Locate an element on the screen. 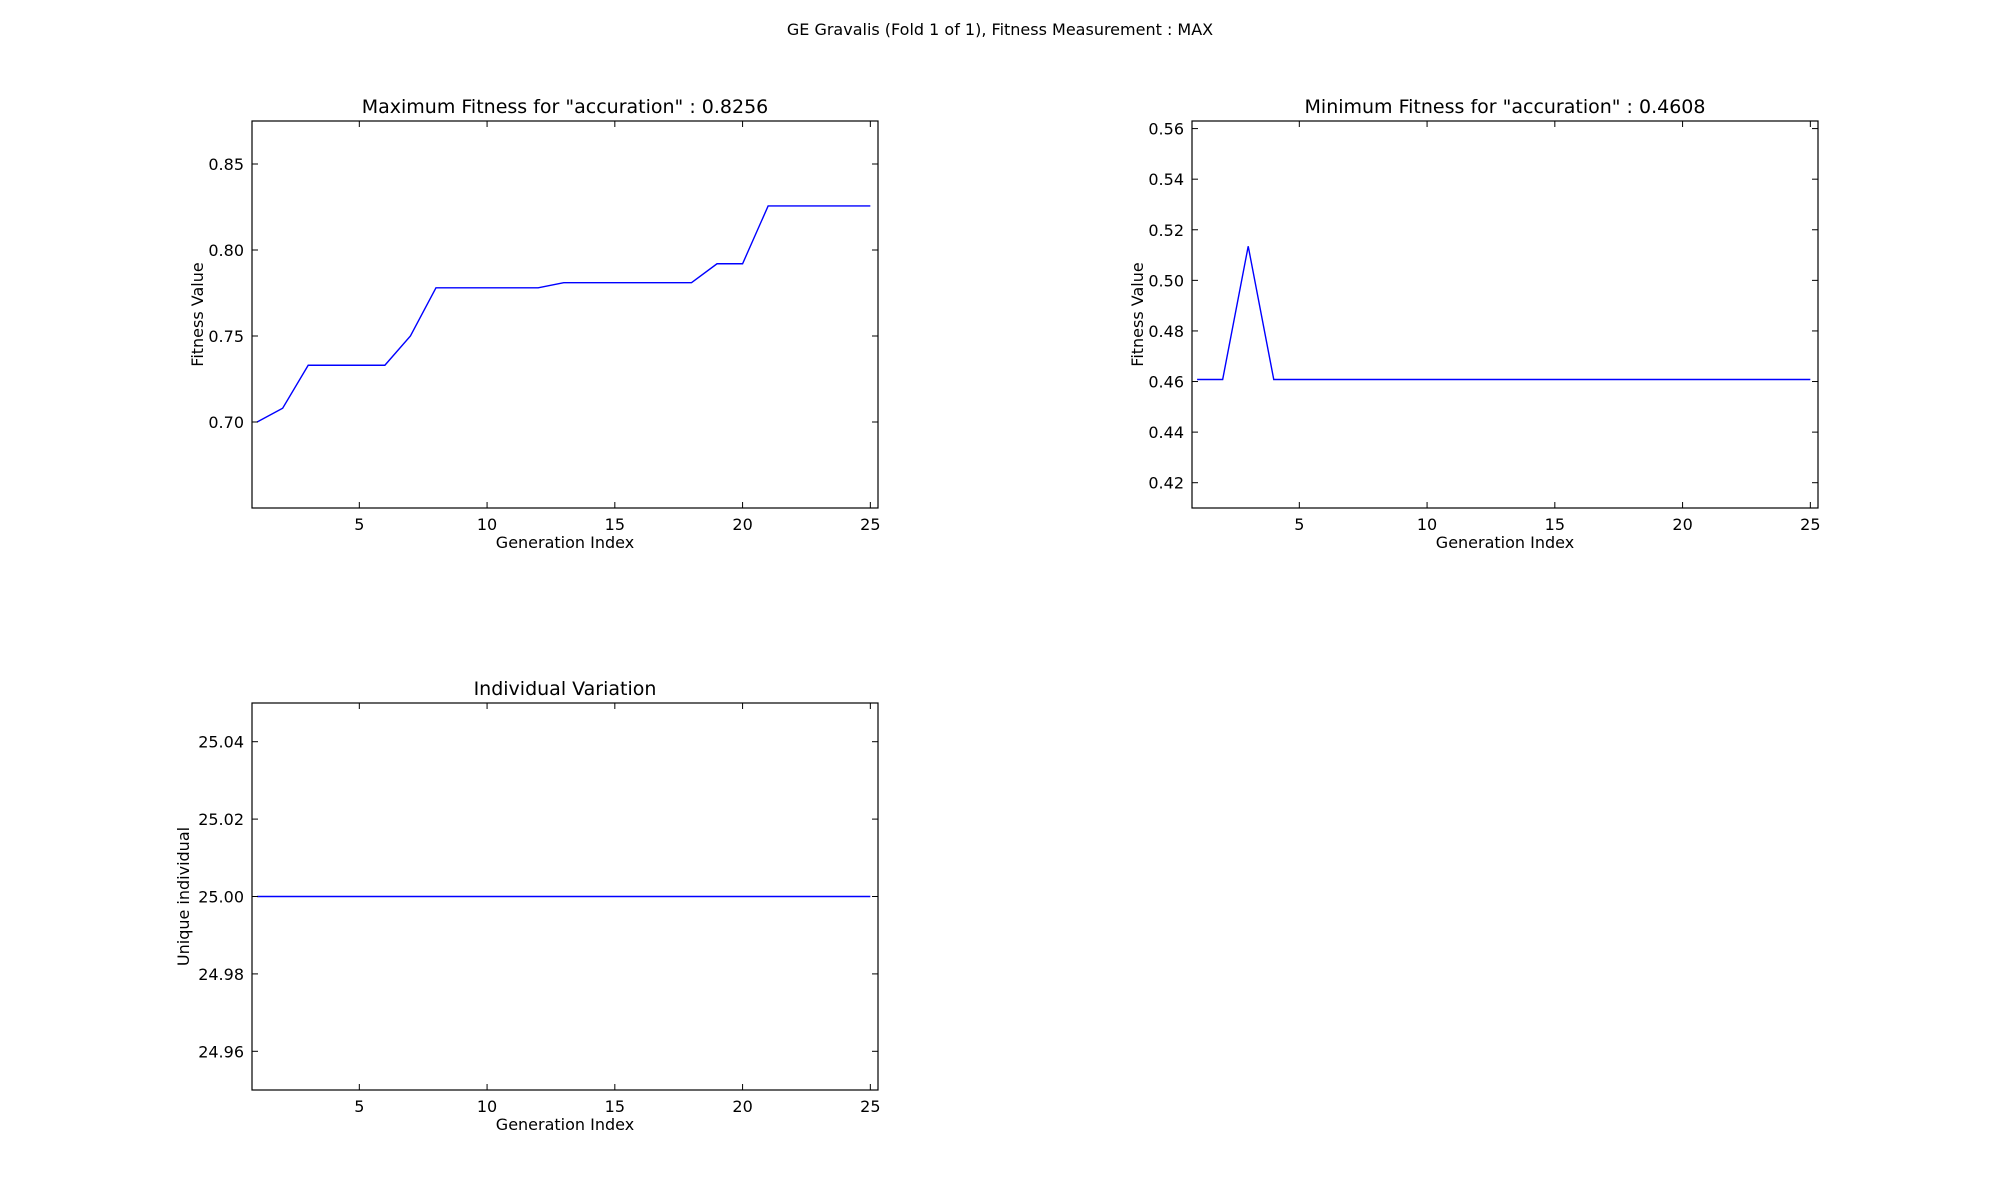 The height and width of the screenshot is (1200, 2000). y-tick-label: 0.80 is located at coordinates (226, 250).